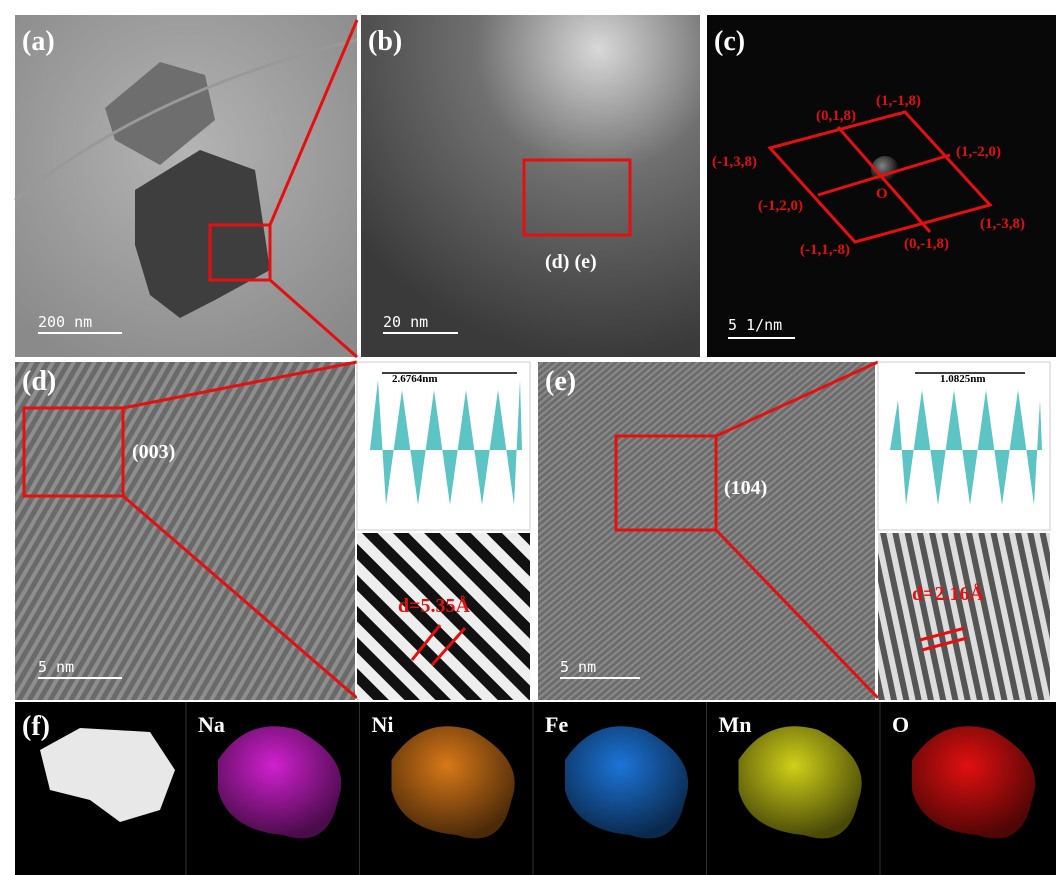  Describe the element at coordinates (65, 322) in the screenshot. I see `scale-label: 200 nm` at that location.